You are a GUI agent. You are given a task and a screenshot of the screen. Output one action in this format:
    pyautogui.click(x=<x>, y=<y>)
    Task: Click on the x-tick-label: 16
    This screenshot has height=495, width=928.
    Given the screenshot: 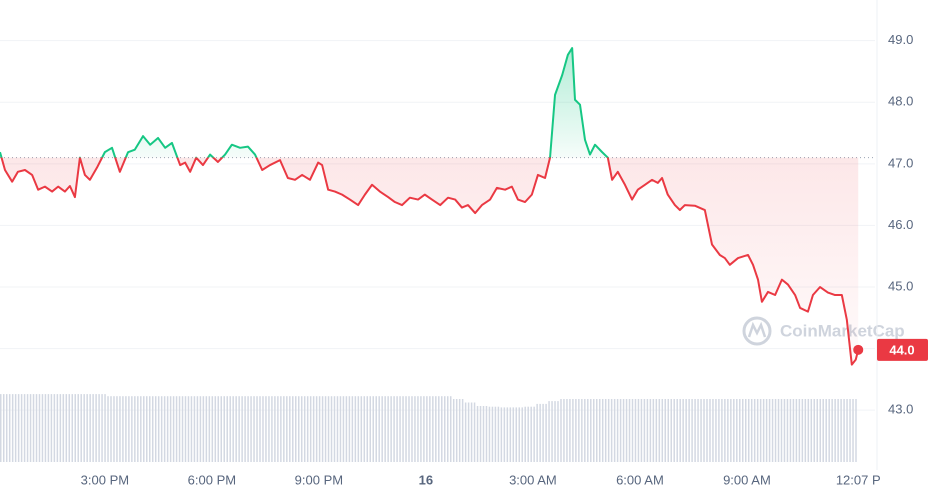 What is the action you would take?
    pyautogui.click(x=426, y=479)
    